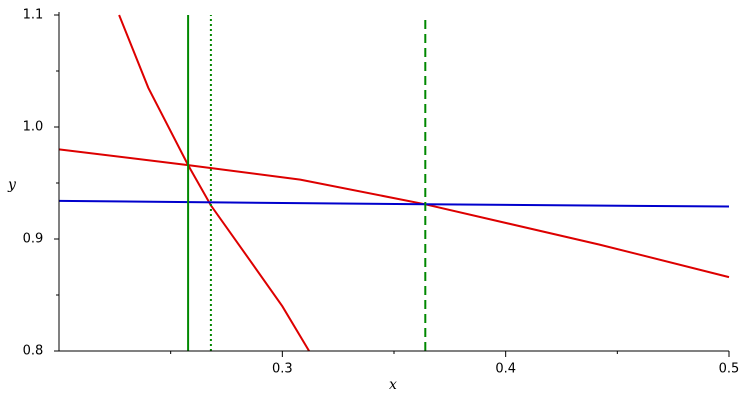 This screenshot has height=400, width=746. What do you see at coordinates (33, 15) in the screenshot?
I see `y-tick-label: 1.1` at bounding box center [33, 15].